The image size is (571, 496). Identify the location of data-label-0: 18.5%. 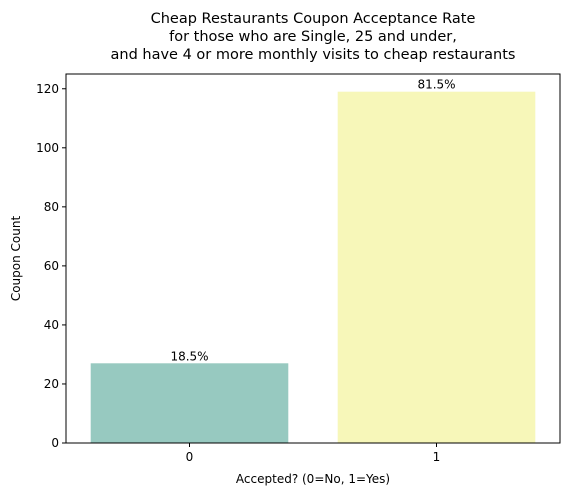
(189, 356).